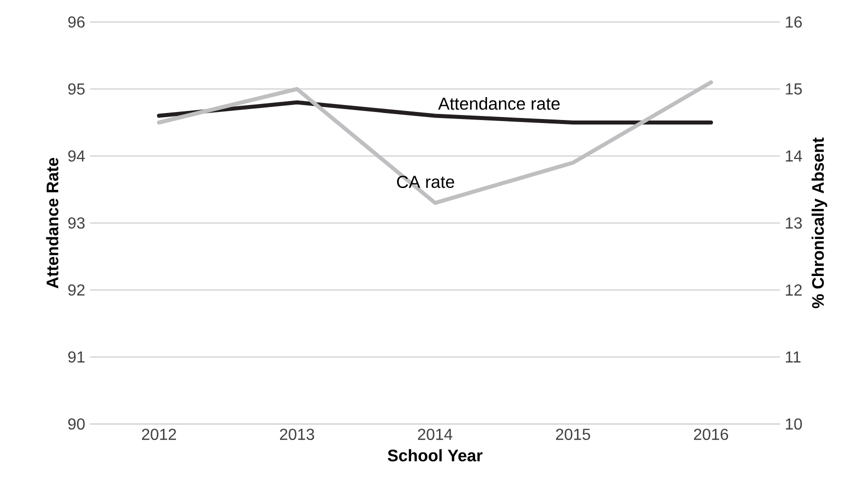 The height and width of the screenshot is (499, 863). What do you see at coordinates (793, 356) in the screenshot?
I see `y2-tick-label: 11` at bounding box center [793, 356].